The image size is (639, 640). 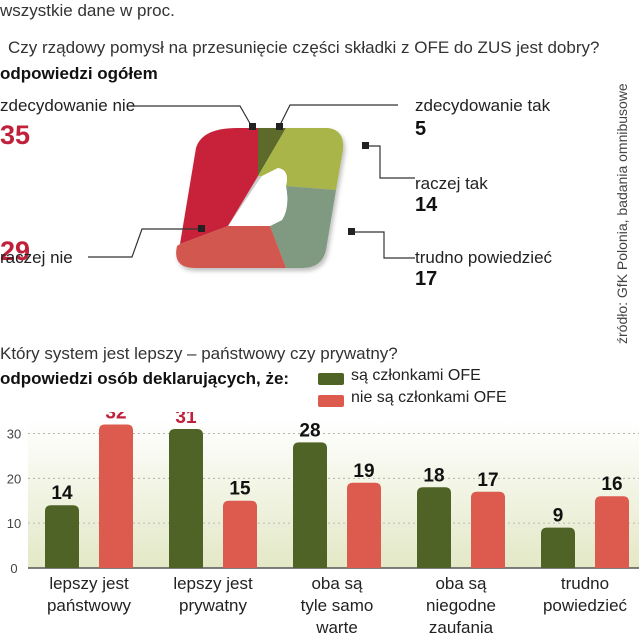 I want to click on bar-value-label: 9, so click(x=558, y=516).